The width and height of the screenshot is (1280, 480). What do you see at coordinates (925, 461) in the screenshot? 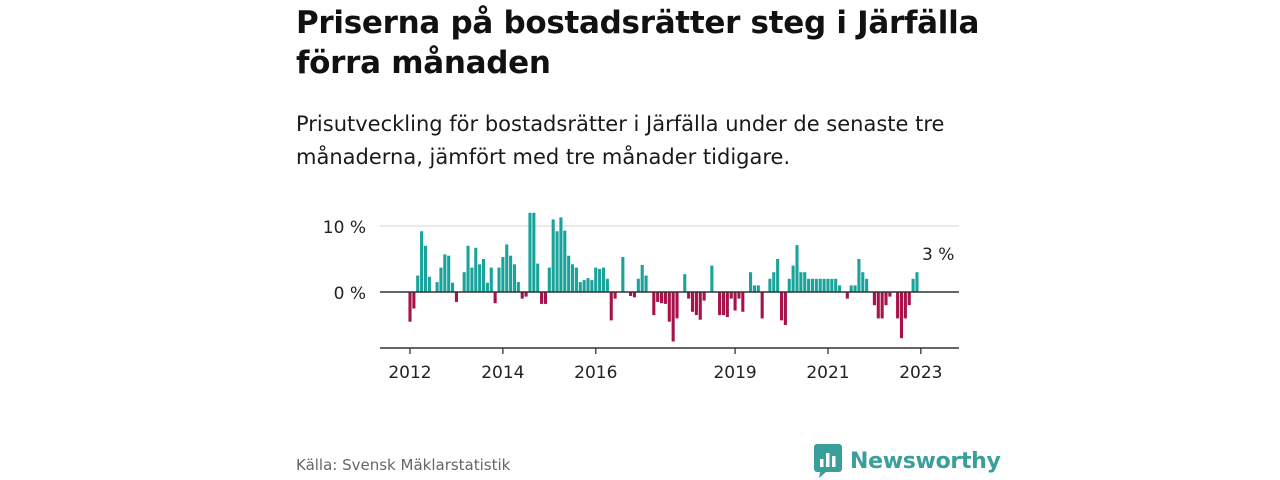
I see `brand-name: Newsworthy` at bounding box center [925, 461].